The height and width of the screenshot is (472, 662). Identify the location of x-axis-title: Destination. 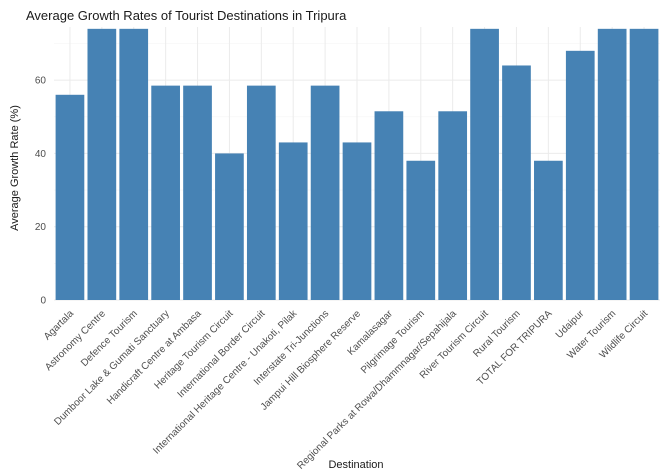
(355, 465).